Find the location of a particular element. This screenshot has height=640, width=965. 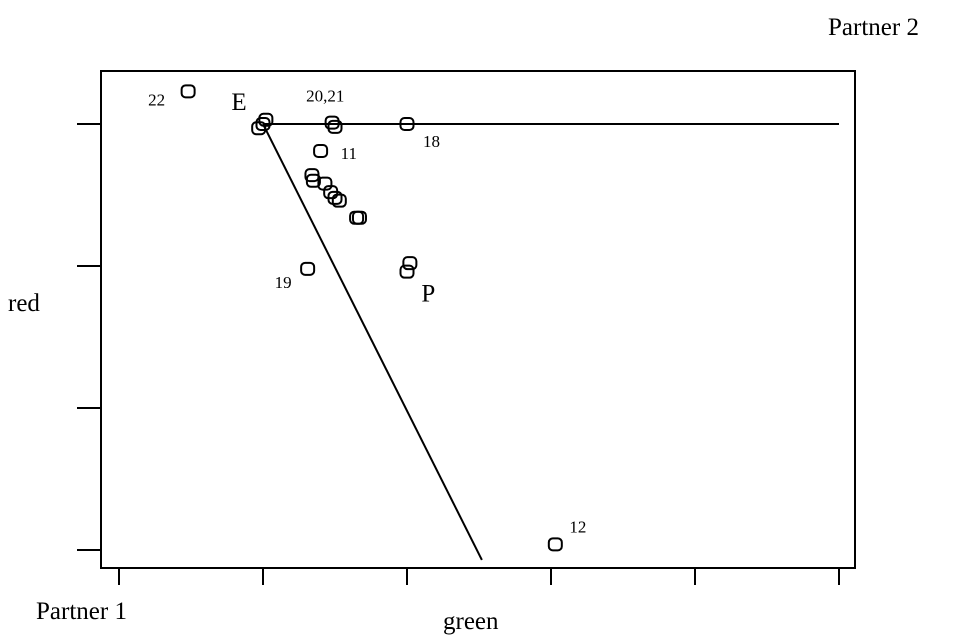

point-label: 18 is located at coordinates (431, 141).